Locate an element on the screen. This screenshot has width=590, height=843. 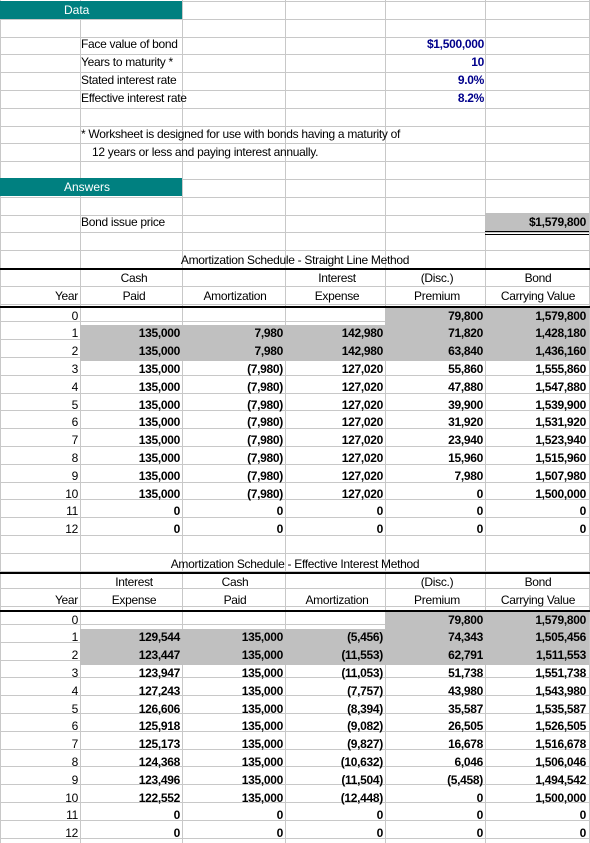
sl-value-cell: 15,960 is located at coordinates (465, 458).